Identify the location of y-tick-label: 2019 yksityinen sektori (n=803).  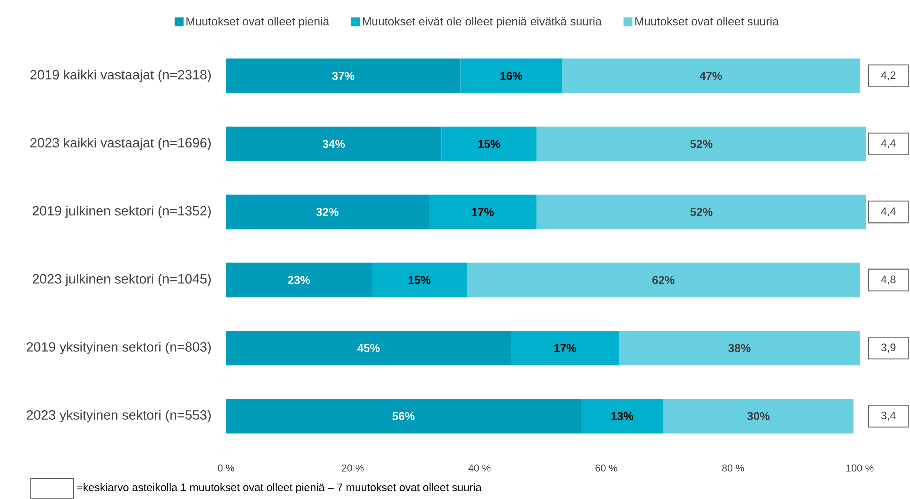
(118, 348).